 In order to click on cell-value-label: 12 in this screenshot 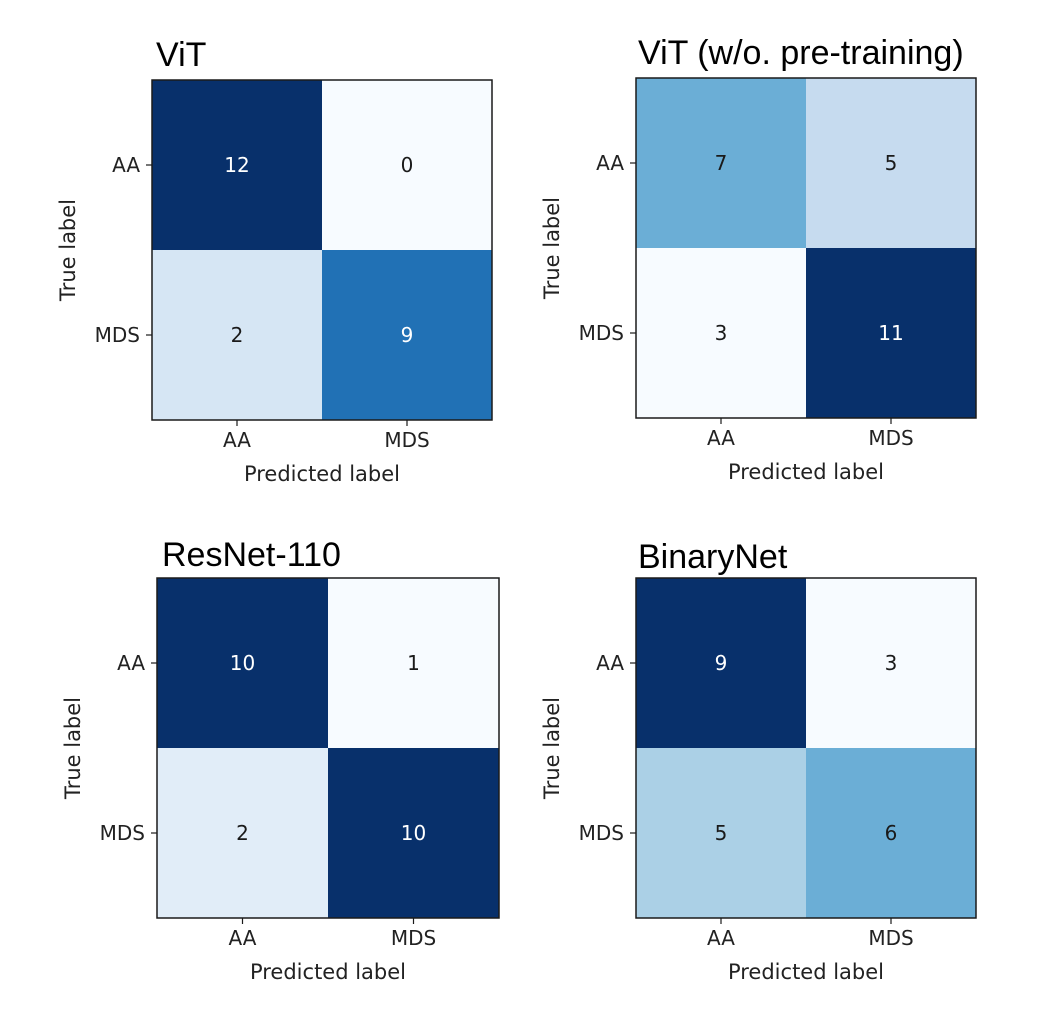, I will do `click(236, 165)`.